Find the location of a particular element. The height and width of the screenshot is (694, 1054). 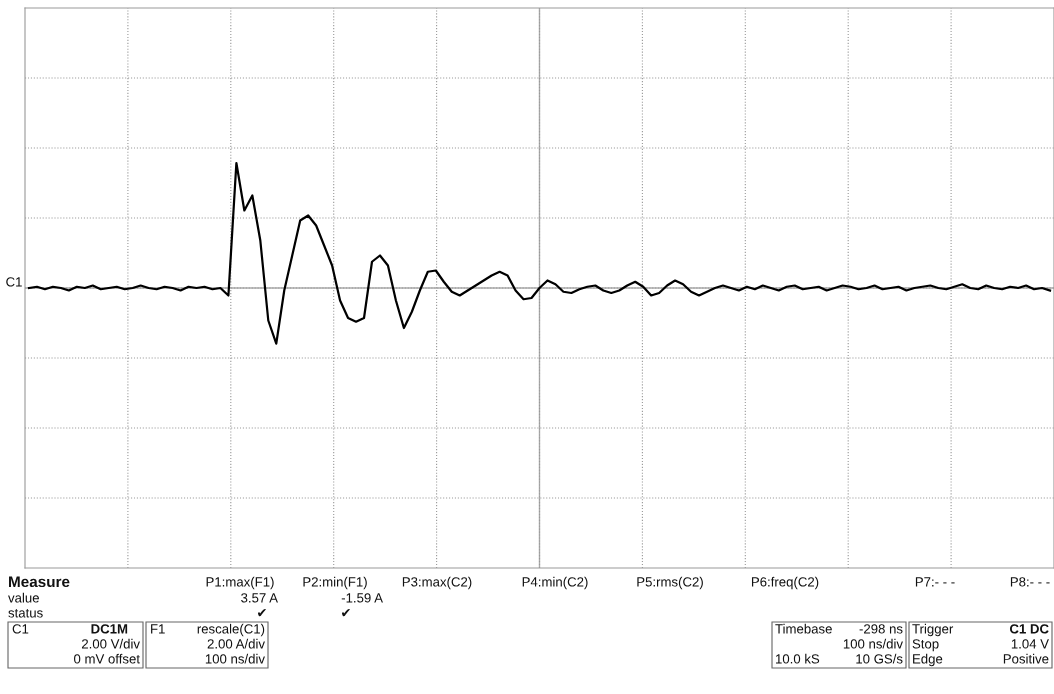

text: Positive is located at coordinates (1026, 658).